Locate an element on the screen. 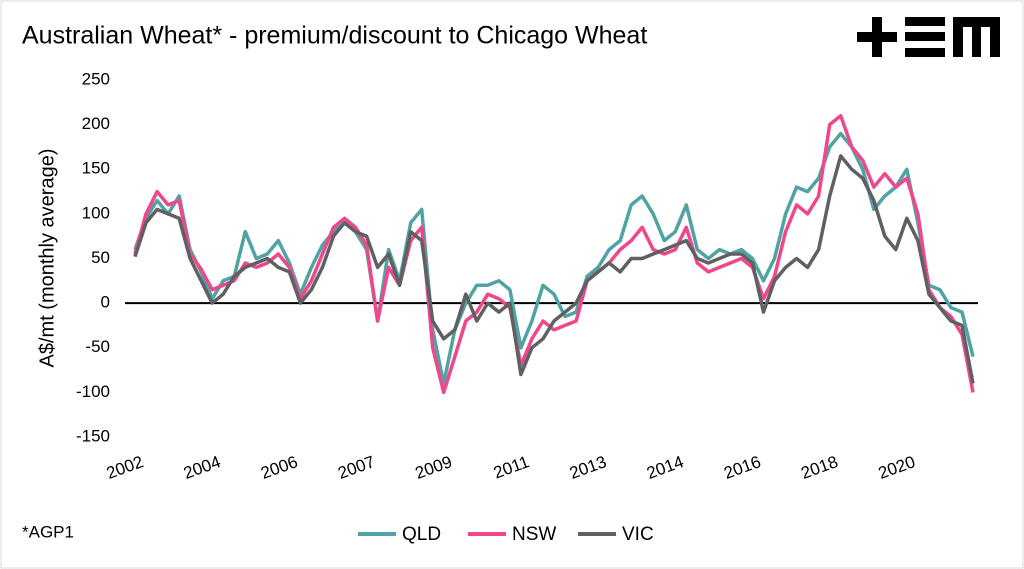 Image resolution: width=1024 pixels, height=569 pixels. legend-label: QLD is located at coordinates (421, 534).